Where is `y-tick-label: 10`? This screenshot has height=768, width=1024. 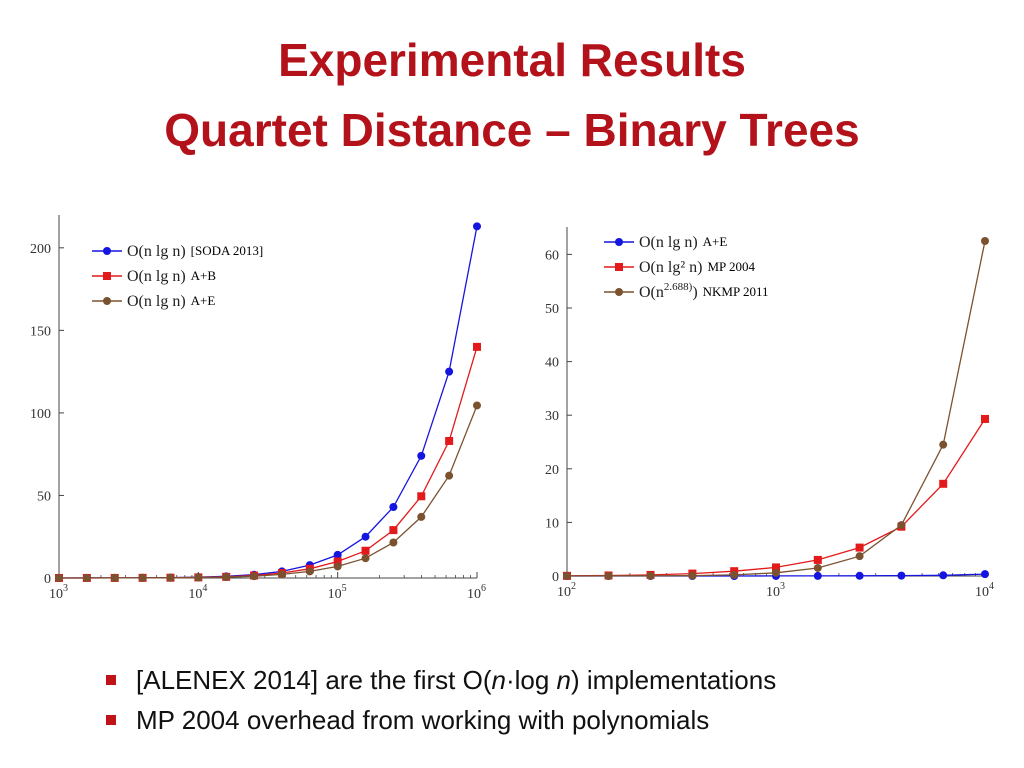 y-tick-label: 10 is located at coordinates (552, 523).